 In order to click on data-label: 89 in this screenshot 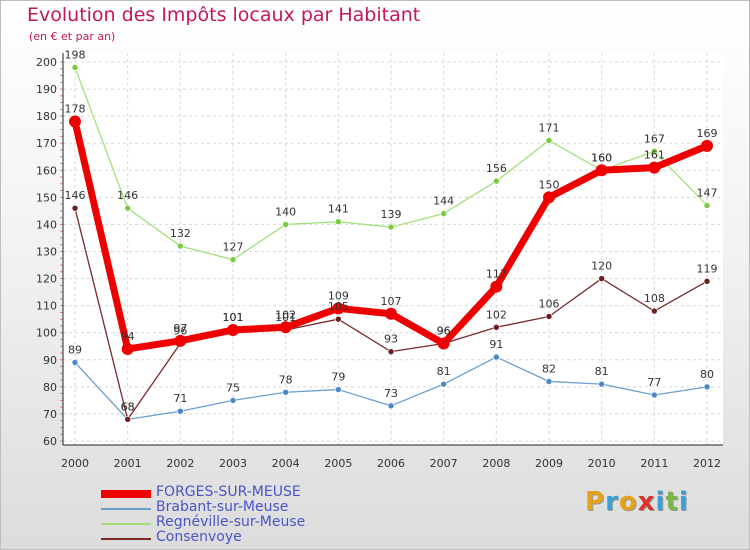, I will do `click(75, 349)`.